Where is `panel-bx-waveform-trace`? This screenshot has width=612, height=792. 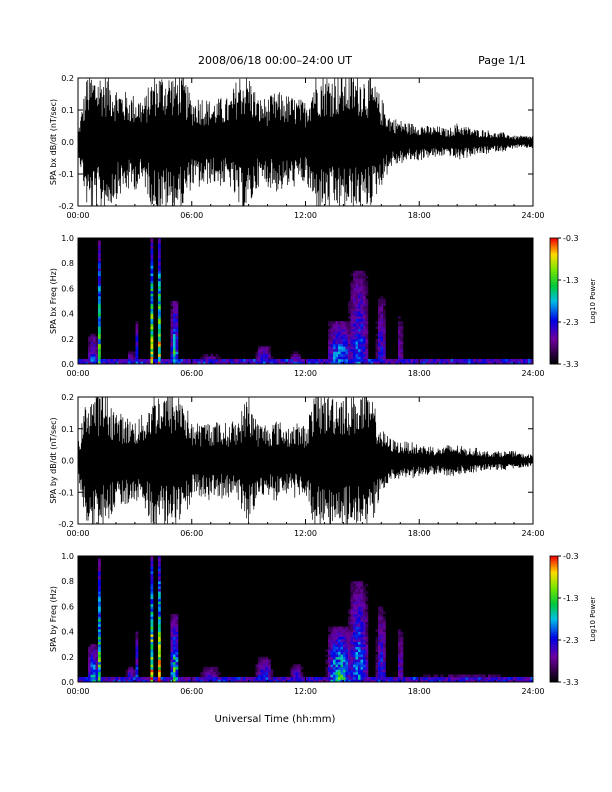 panel-bx-waveform-trace is located at coordinates (305, 142).